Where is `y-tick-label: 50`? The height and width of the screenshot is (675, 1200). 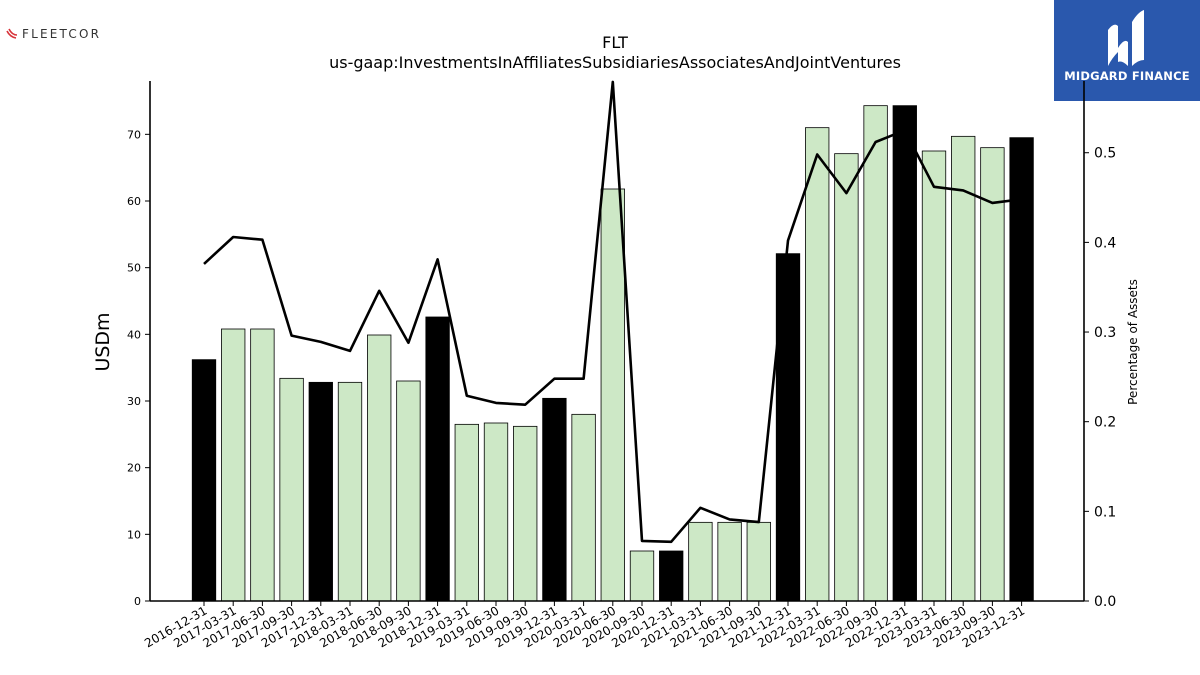 y-tick-label: 50 is located at coordinates (134, 268).